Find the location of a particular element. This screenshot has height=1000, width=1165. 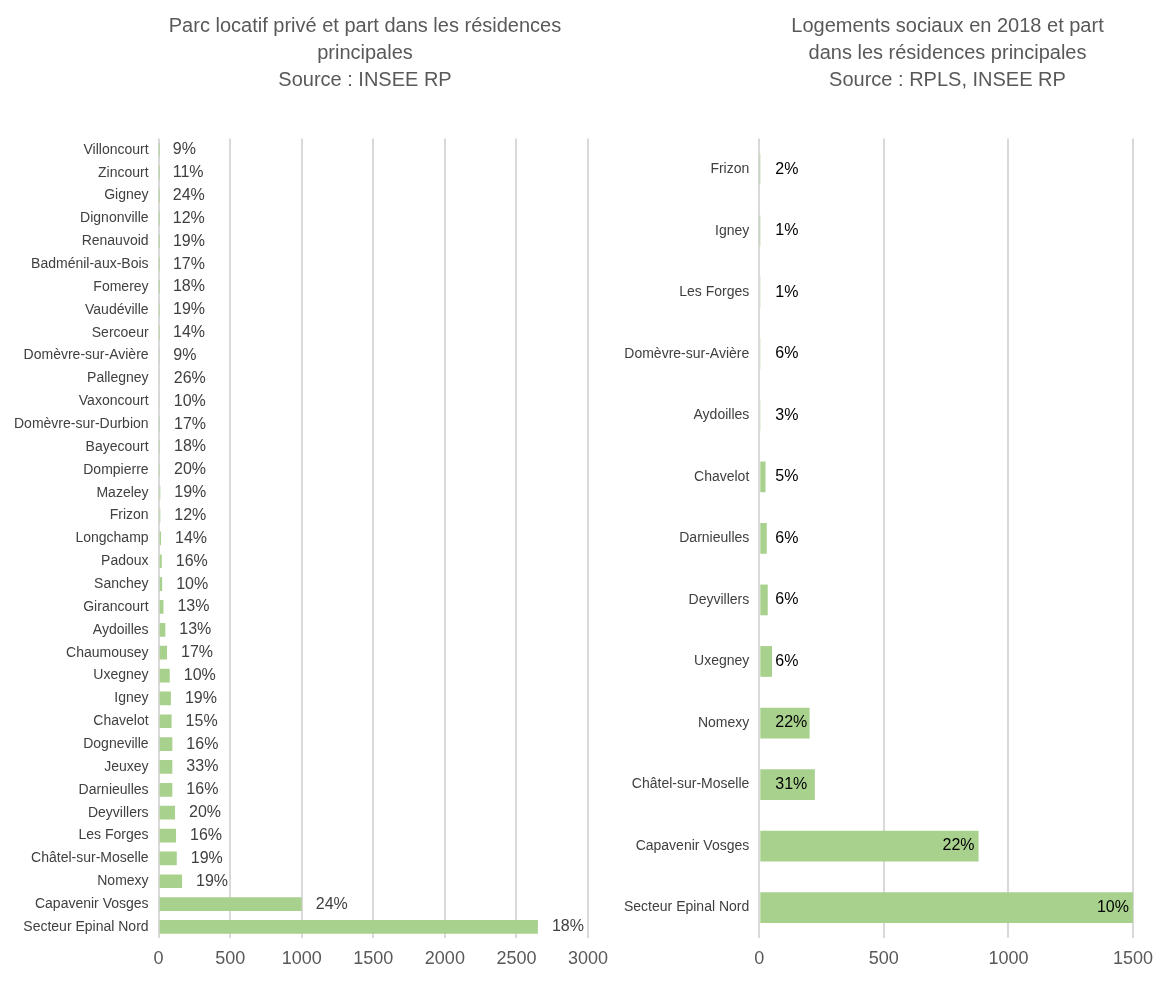

chart-title: Logements sociaux en 2018 et part dans les résidences principales is located at coordinates (947, 39).